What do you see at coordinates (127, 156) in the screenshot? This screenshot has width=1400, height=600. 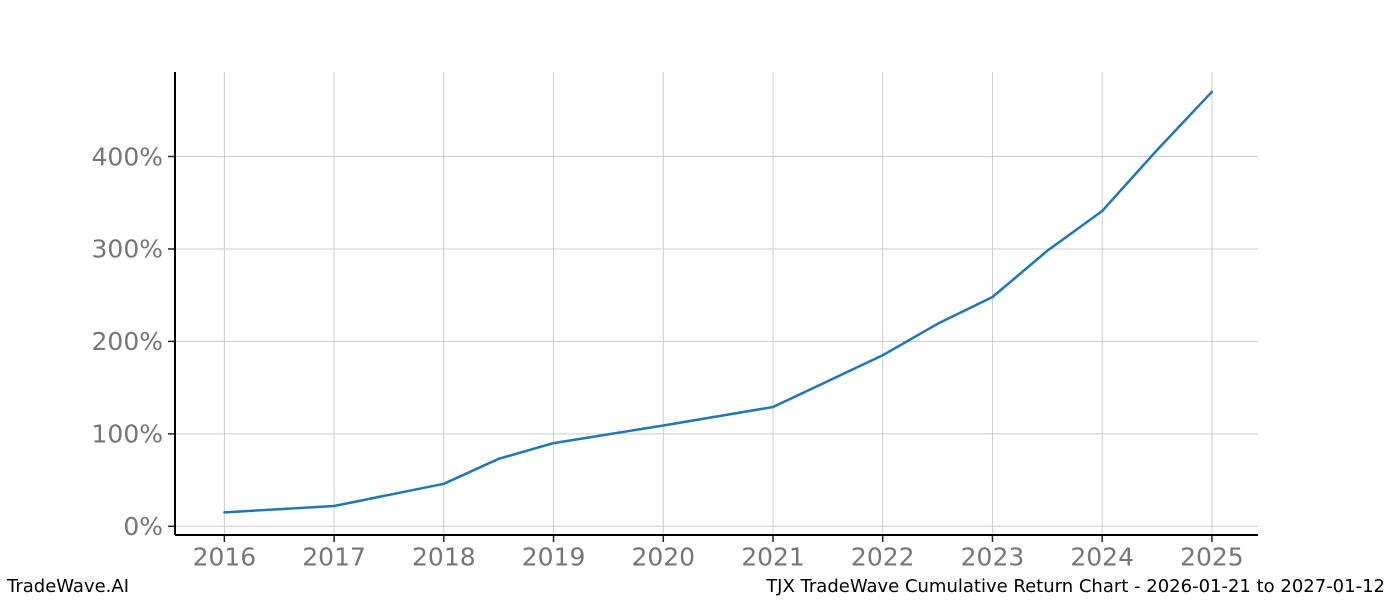 I see `y-tick-label: 400%` at bounding box center [127, 156].